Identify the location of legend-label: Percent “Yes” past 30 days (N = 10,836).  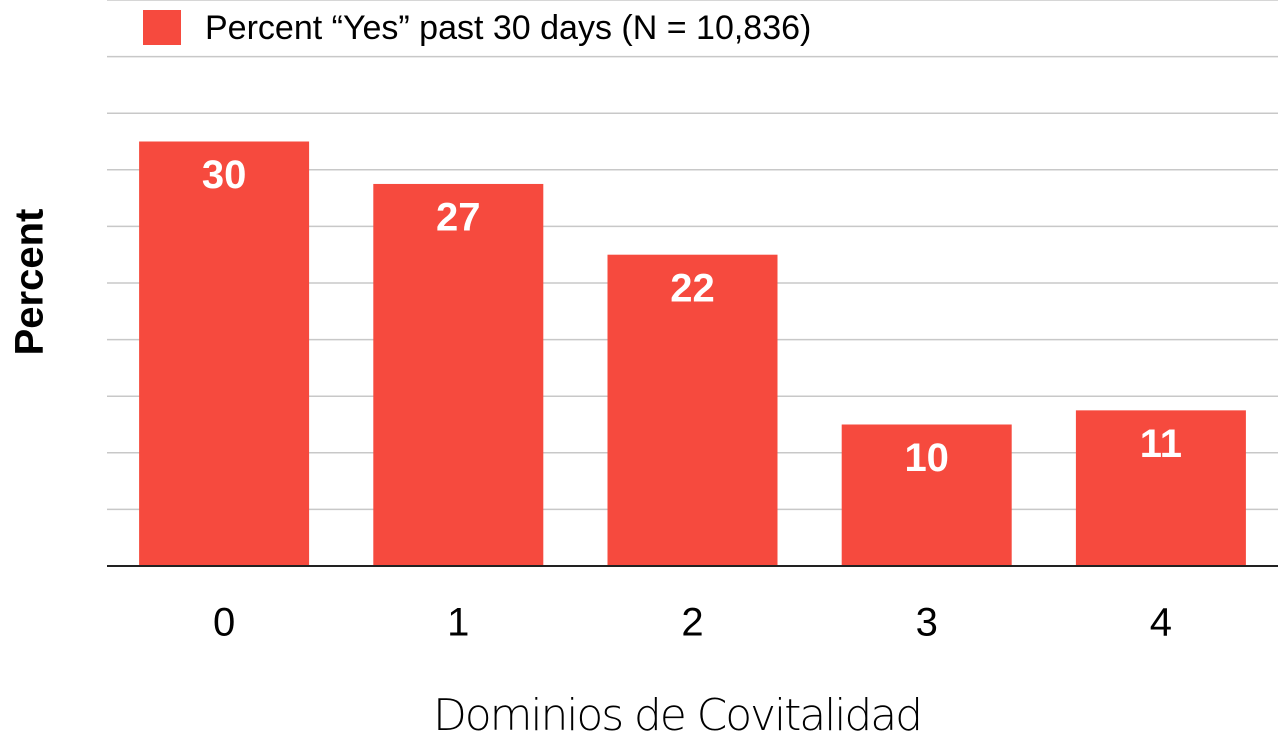
(508, 28).